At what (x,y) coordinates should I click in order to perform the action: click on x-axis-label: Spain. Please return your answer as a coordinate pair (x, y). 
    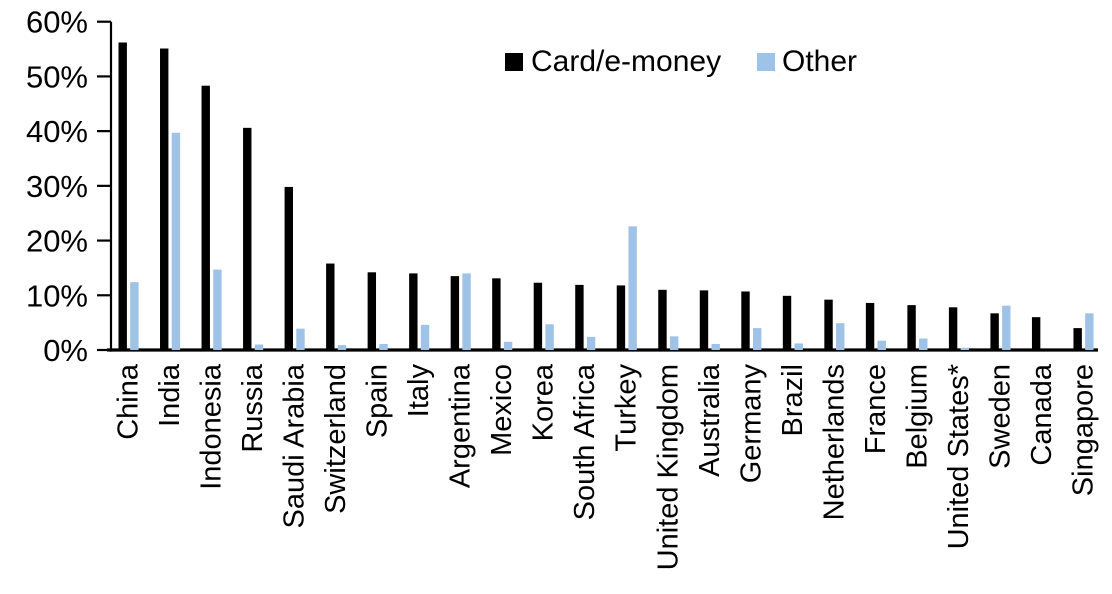
    Looking at the image, I should click on (378, 401).